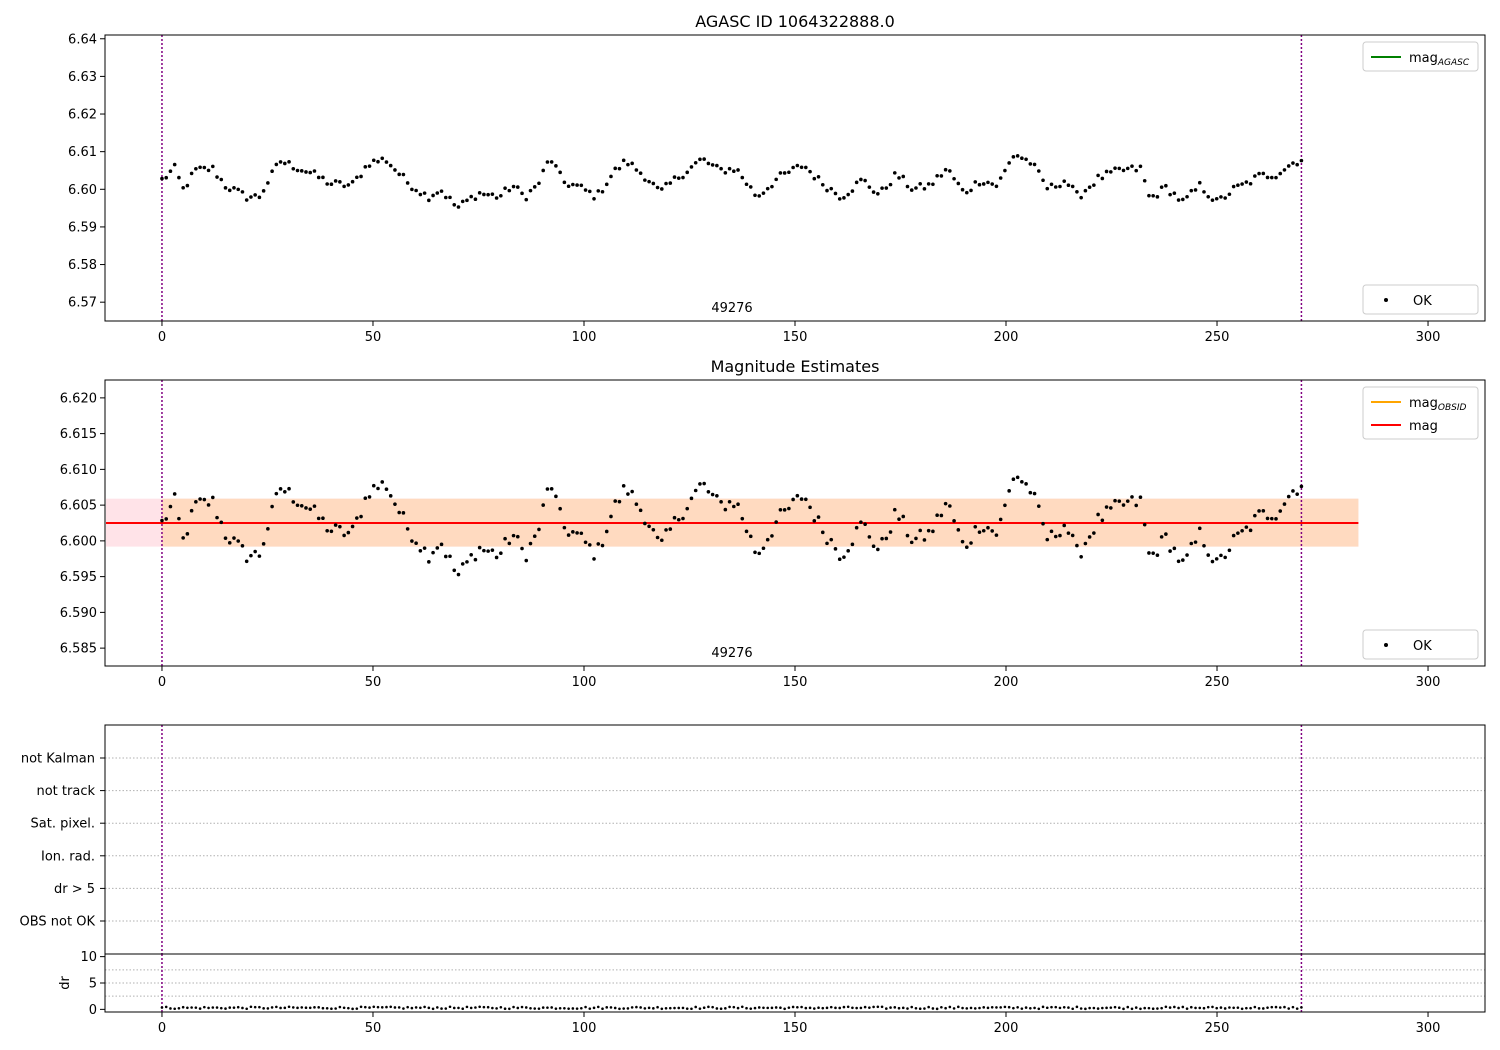 This screenshot has height=1050, width=1500. Describe the element at coordinates (1453, 63) in the screenshot. I see `agasc-top-legend-subscript: AGASC` at that location.